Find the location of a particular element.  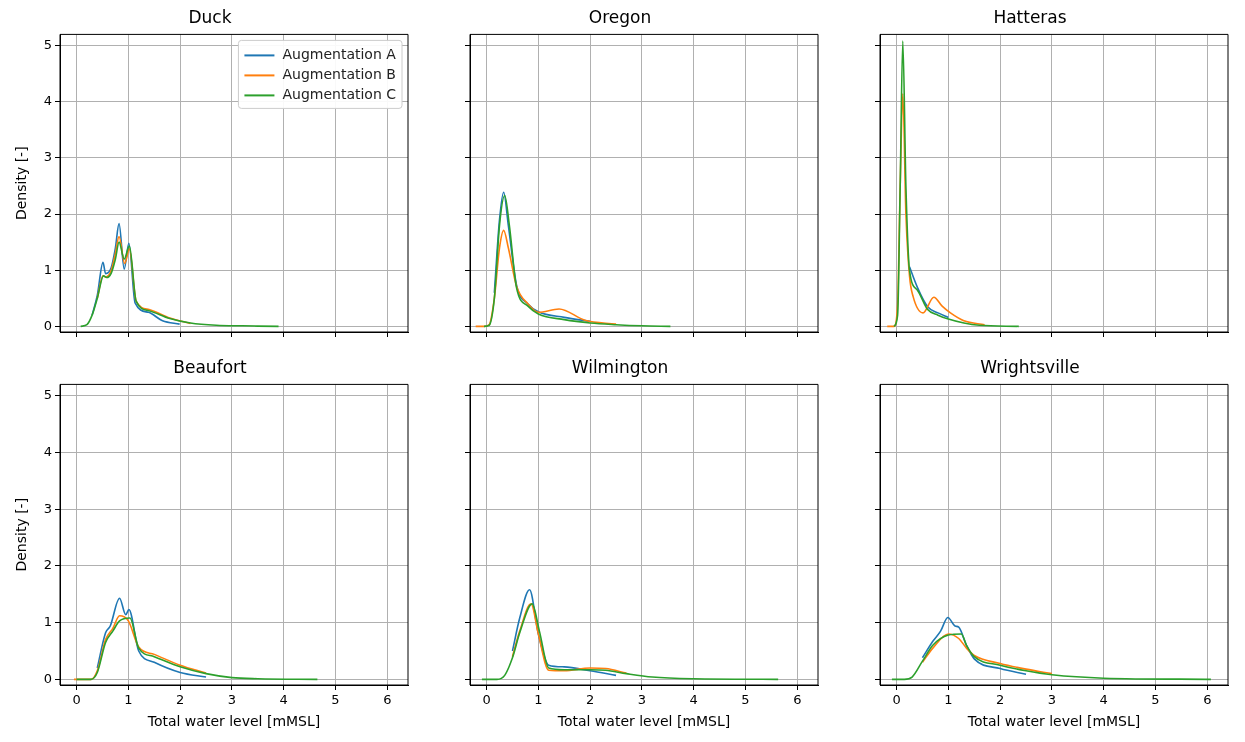

chart-title: Wilmington is located at coordinates (620, 366).